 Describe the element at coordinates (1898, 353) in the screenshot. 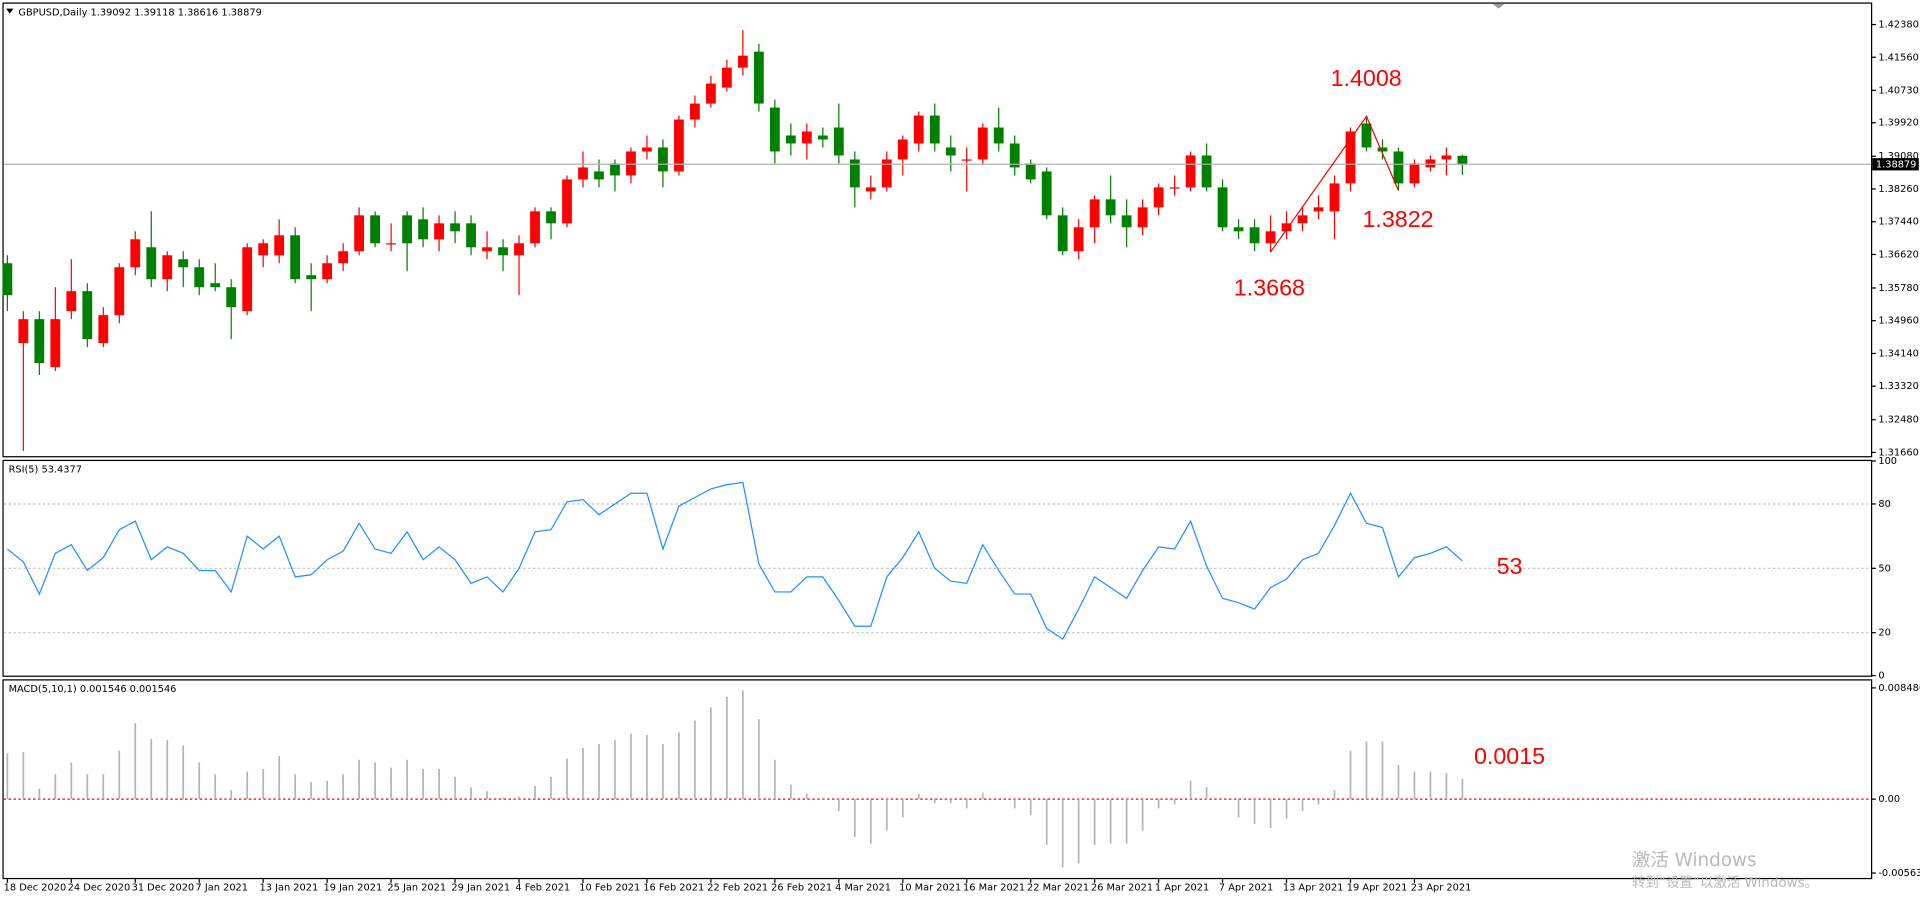

I see `y-tick-label: 1.34140` at that location.